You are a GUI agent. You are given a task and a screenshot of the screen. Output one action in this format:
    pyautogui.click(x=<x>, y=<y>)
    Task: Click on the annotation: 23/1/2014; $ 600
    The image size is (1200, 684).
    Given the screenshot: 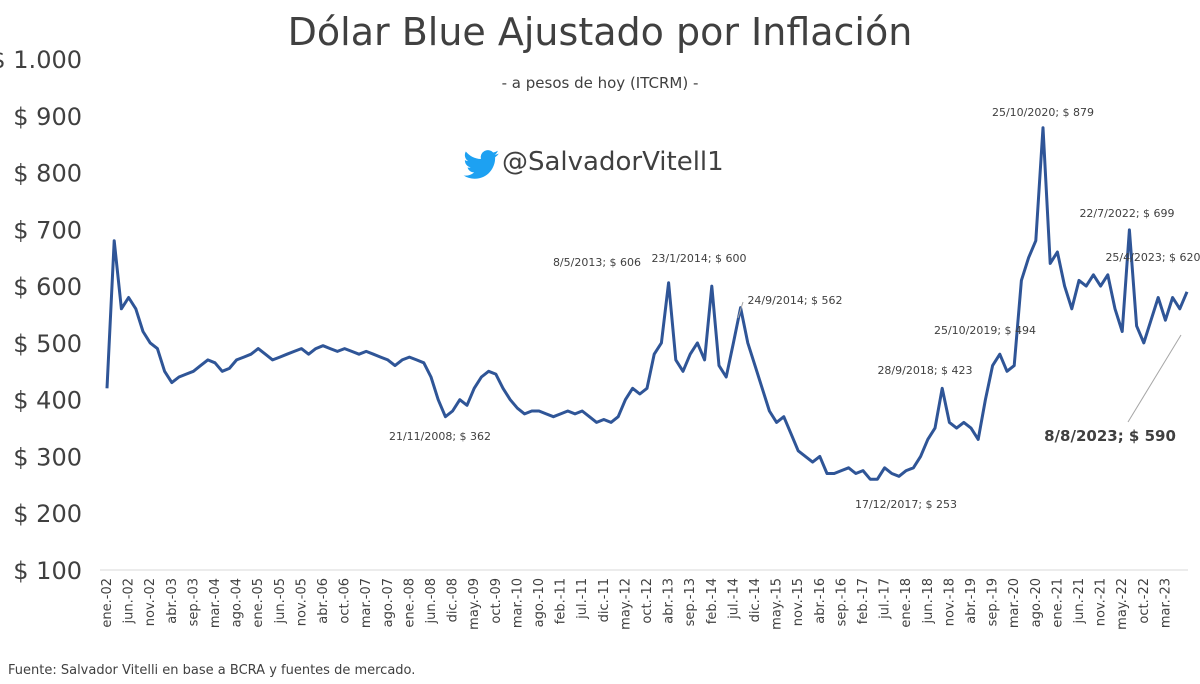 What is the action you would take?
    pyautogui.click(x=698, y=258)
    